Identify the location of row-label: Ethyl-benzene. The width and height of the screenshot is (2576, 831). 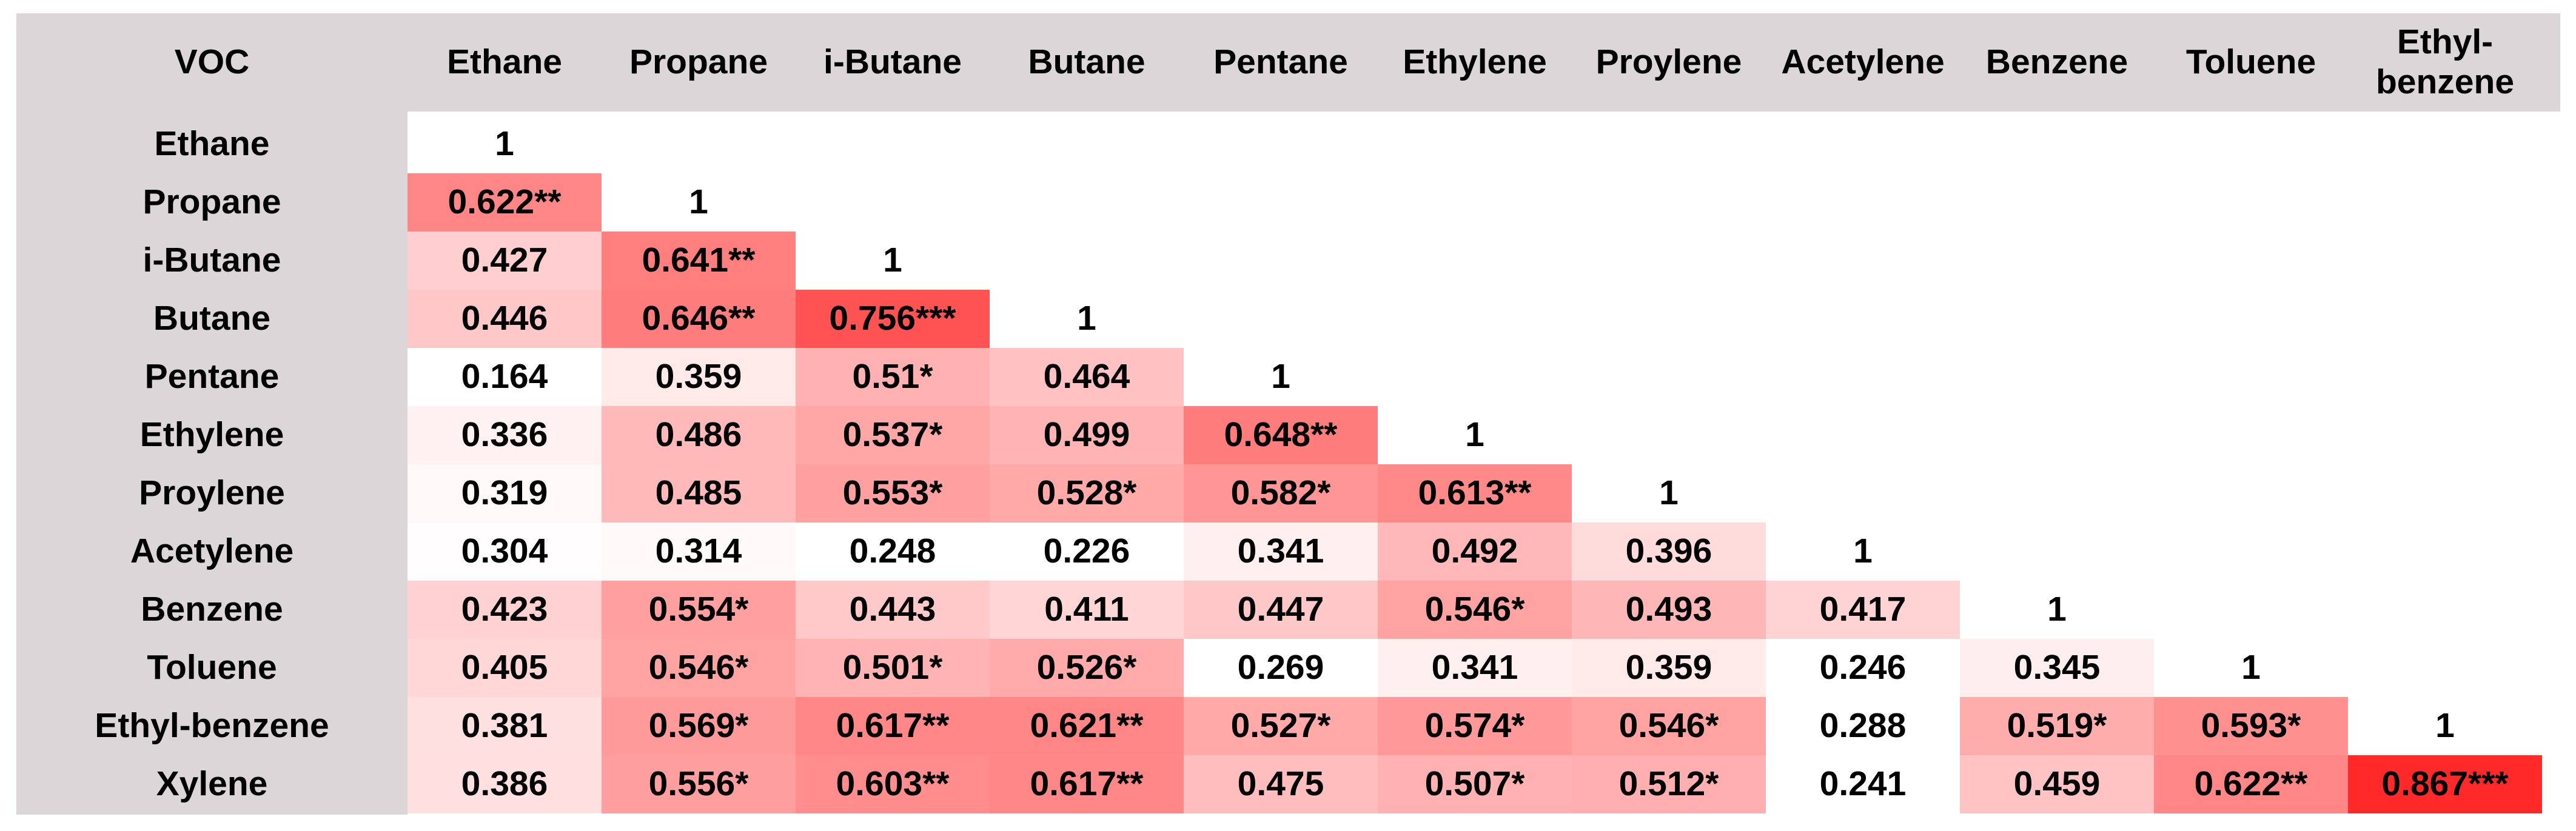
(212, 726).